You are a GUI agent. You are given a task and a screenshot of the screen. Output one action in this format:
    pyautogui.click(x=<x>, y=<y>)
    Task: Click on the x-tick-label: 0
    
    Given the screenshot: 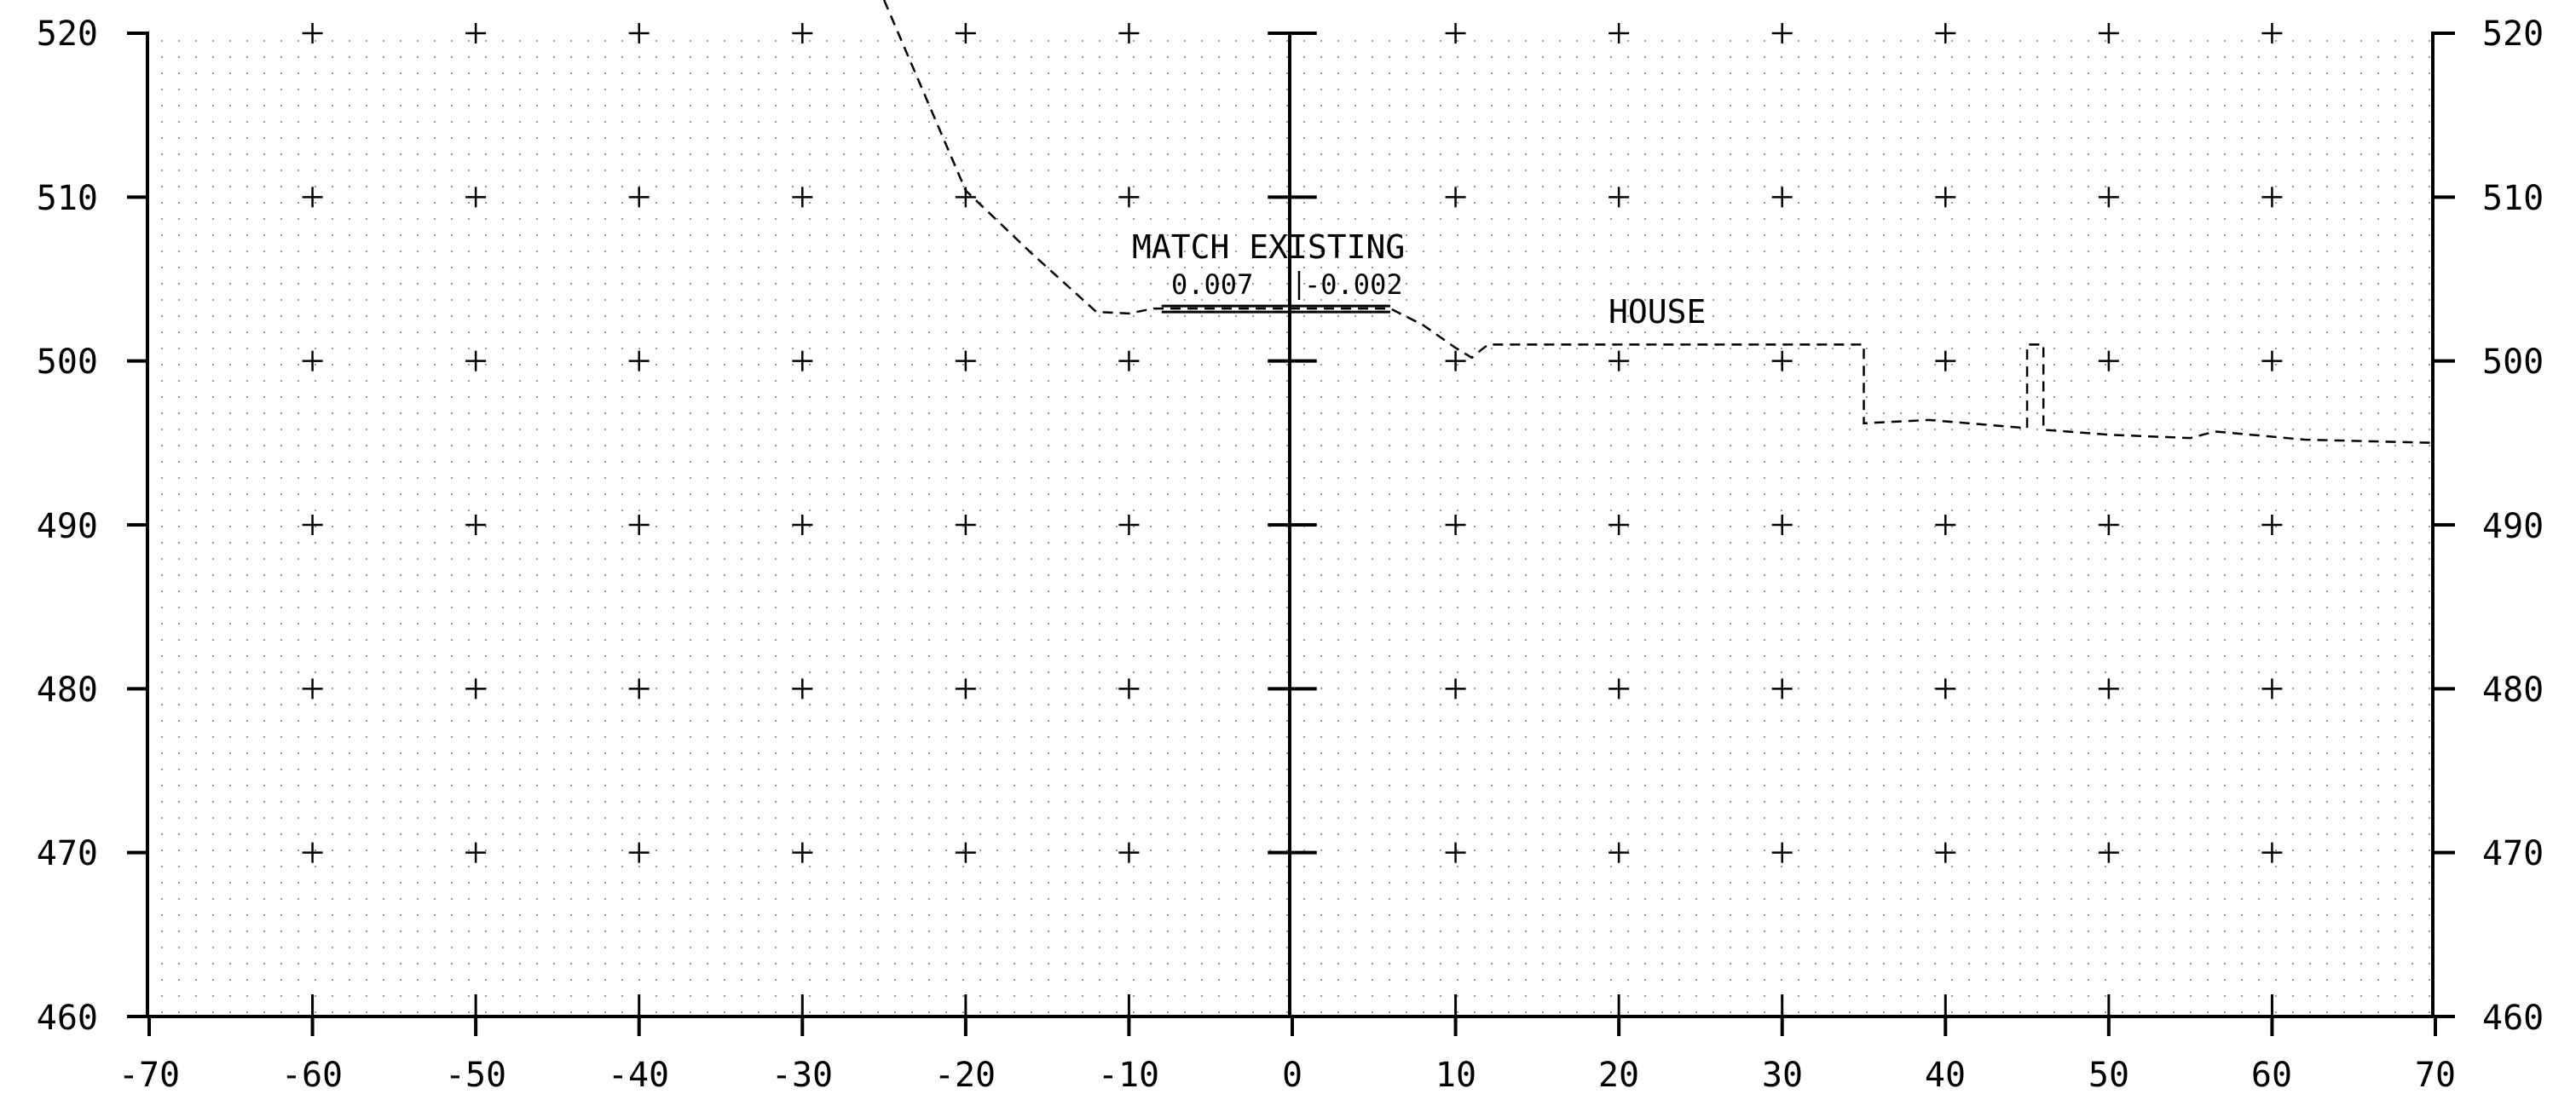 What is the action you would take?
    pyautogui.click(x=1292, y=1075)
    